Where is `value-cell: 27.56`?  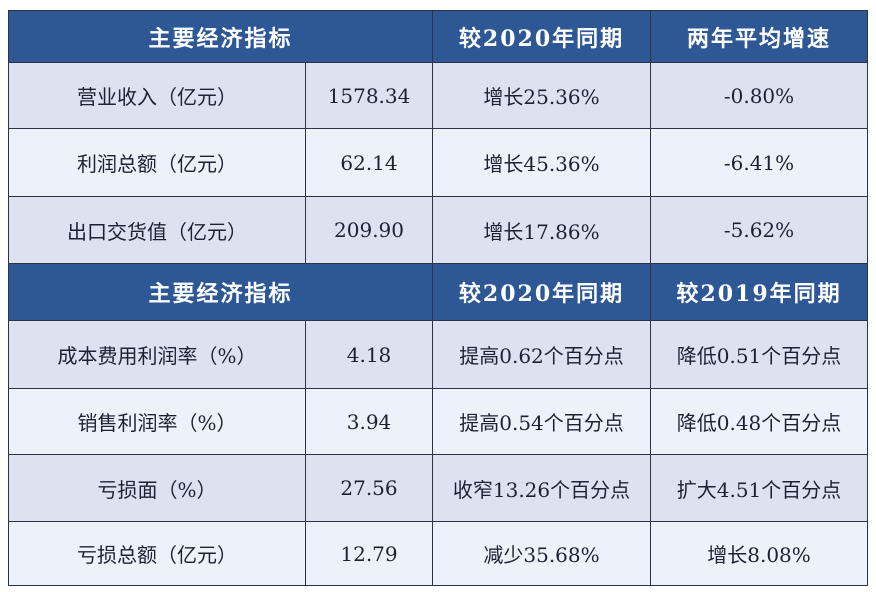 value-cell: 27.56 is located at coordinates (369, 488).